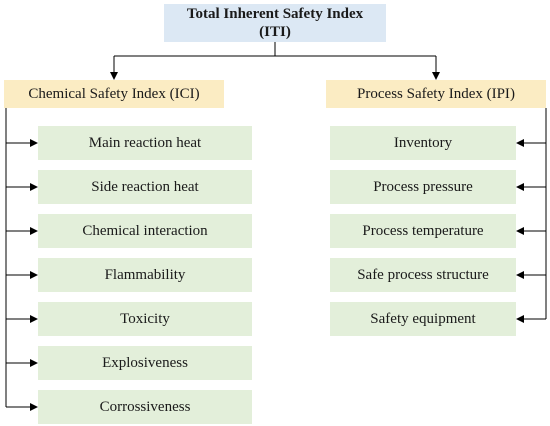 This screenshot has height=426, width=550. I want to click on total-inherent-safety-index-node: Total Inherent Safety Index (ITI), so click(275, 23).